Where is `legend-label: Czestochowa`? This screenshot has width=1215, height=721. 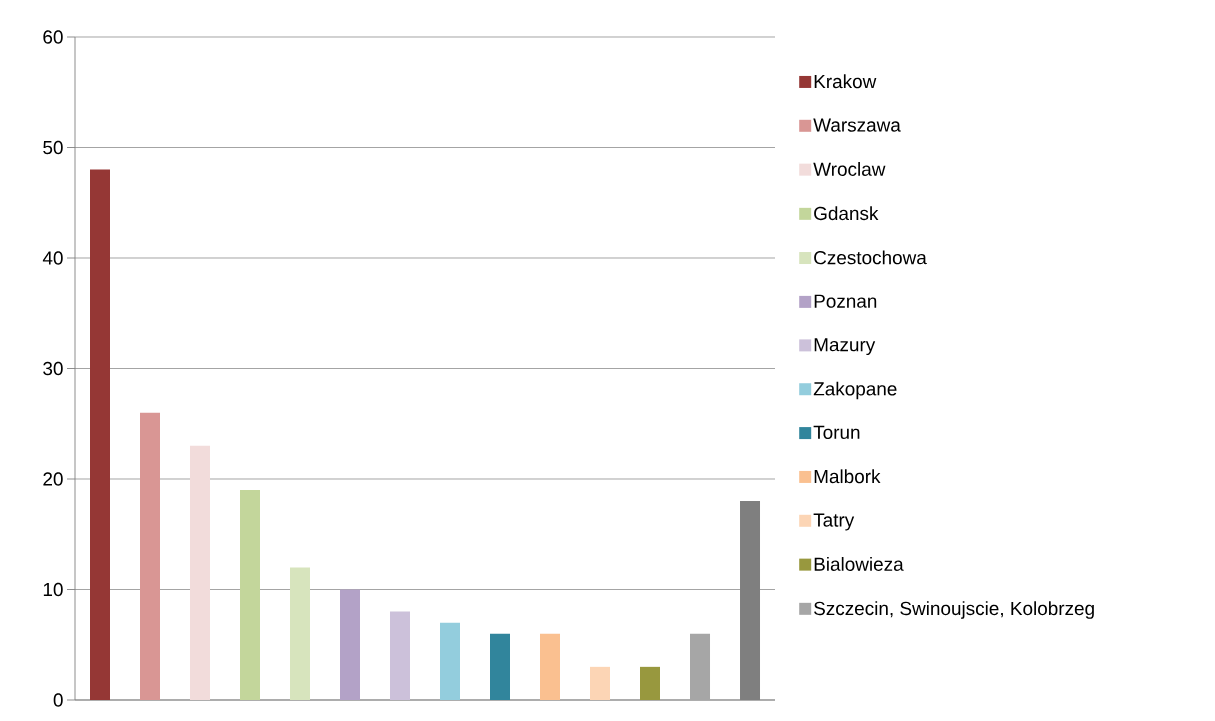 legend-label: Czestochowa is located at coordinates (870, 257).